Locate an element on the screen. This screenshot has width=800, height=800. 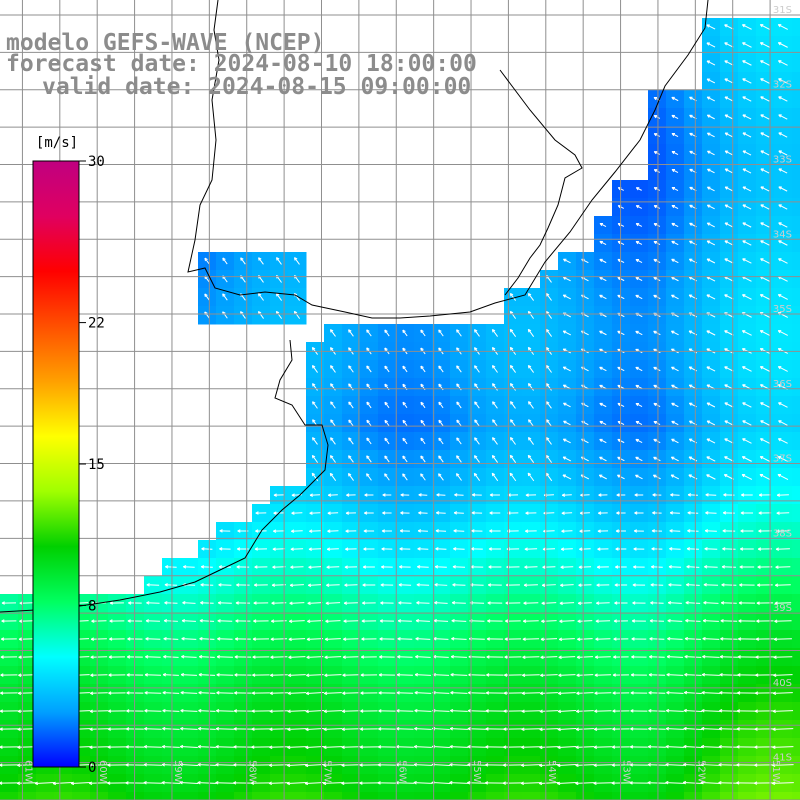
lon-label: 58W is located at coordinates (252, 771).